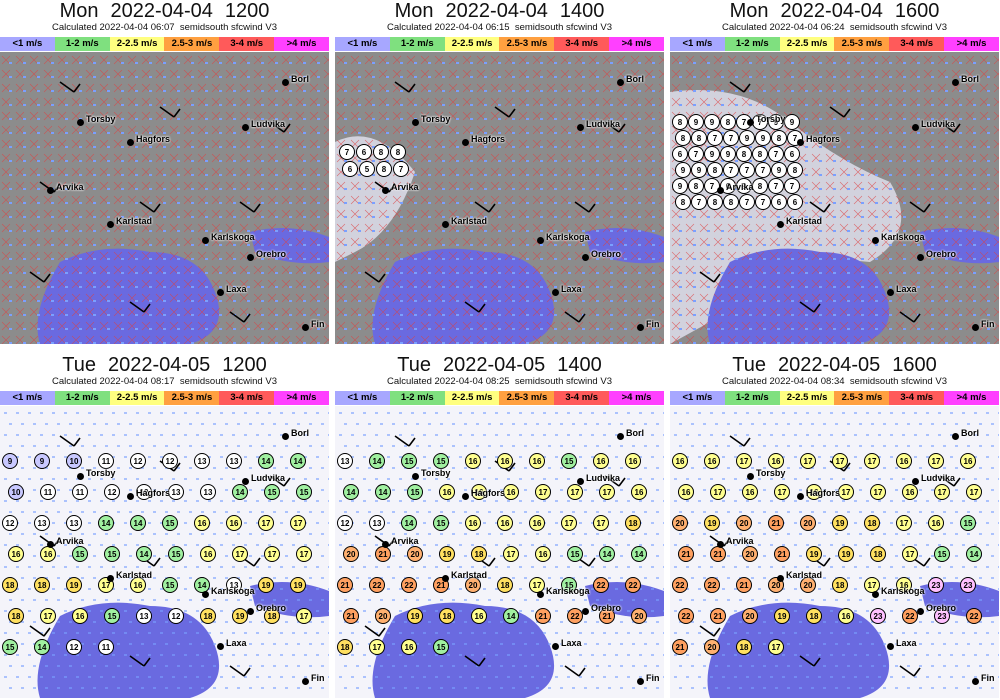 The width and height of the screenshot is (1000, 700). Describe the element at coordinates (70, 441) in the screenshot. I see `wind-barb` at that location.